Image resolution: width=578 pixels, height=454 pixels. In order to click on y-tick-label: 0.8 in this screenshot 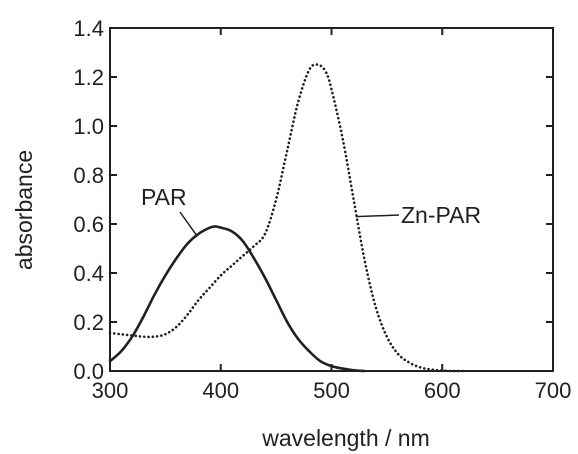, I will do `click(88, 175)`.